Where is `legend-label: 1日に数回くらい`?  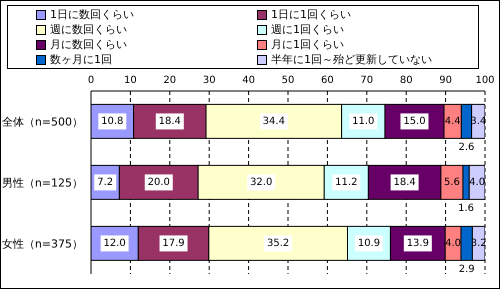 legend-label: 1日に数回くらい is located at coordinates (92, 14).